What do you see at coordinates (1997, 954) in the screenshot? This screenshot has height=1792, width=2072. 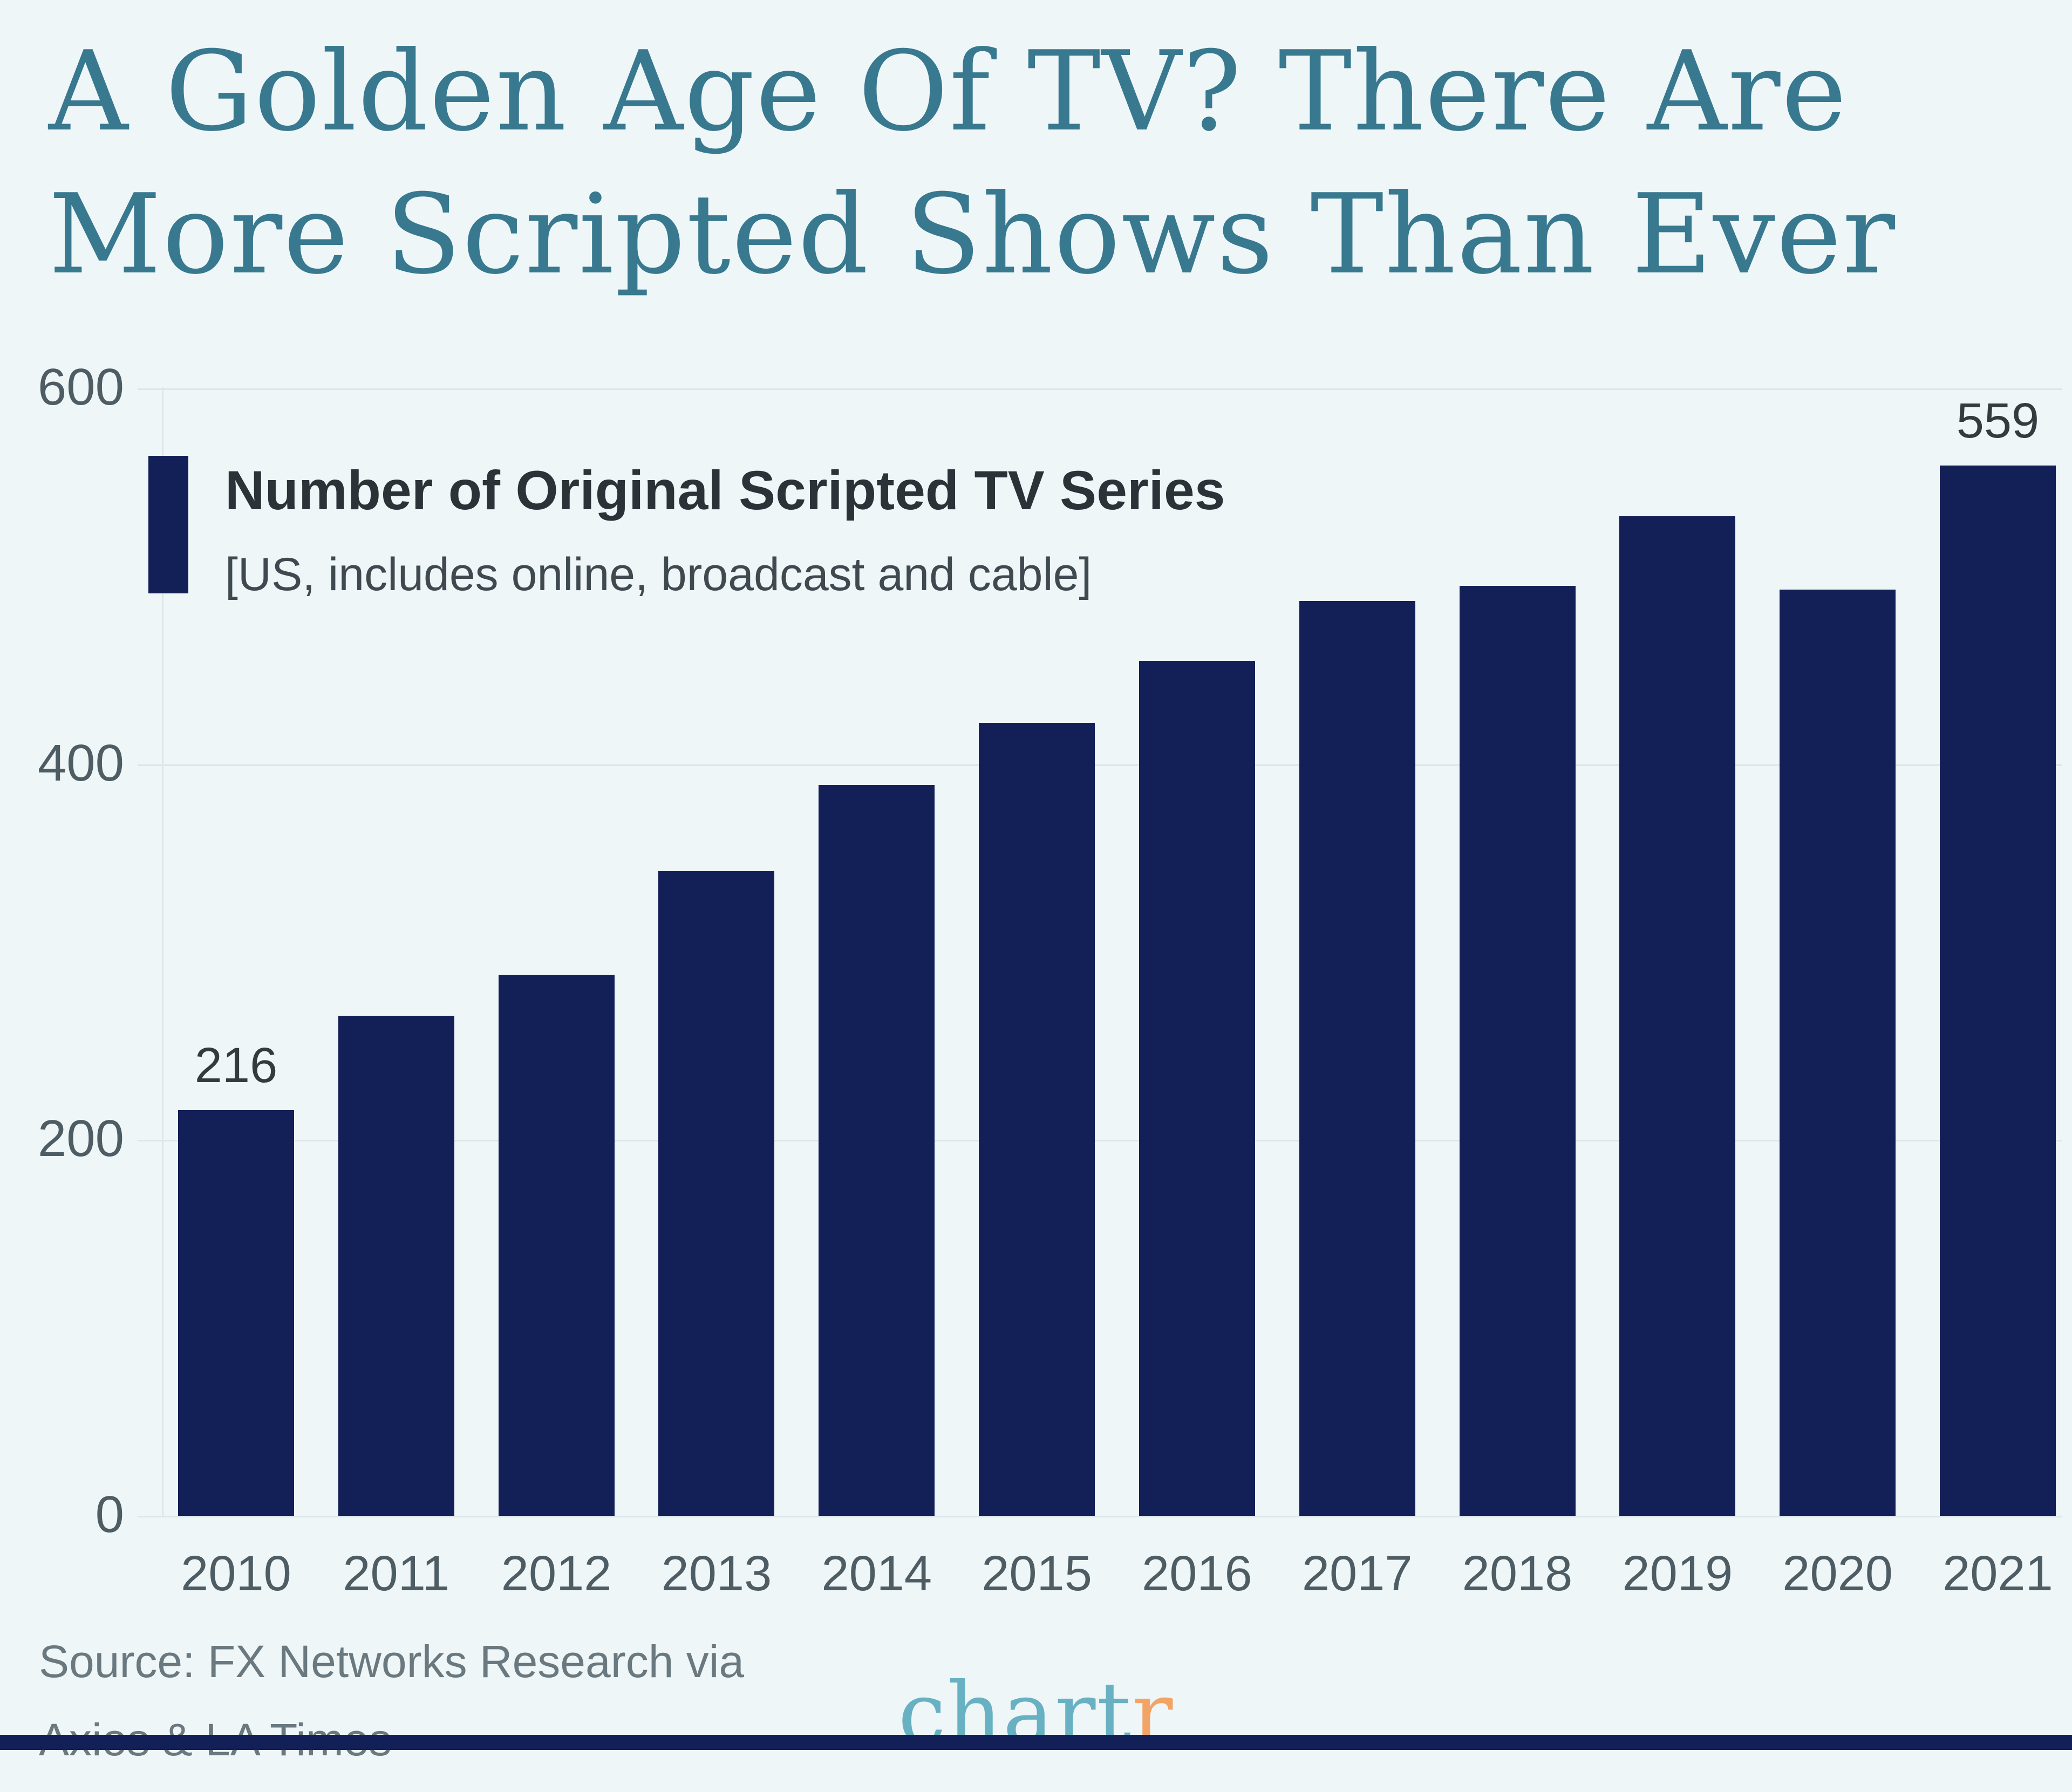 I see `bar-2021: 559` at bounding box center [1997, 954].